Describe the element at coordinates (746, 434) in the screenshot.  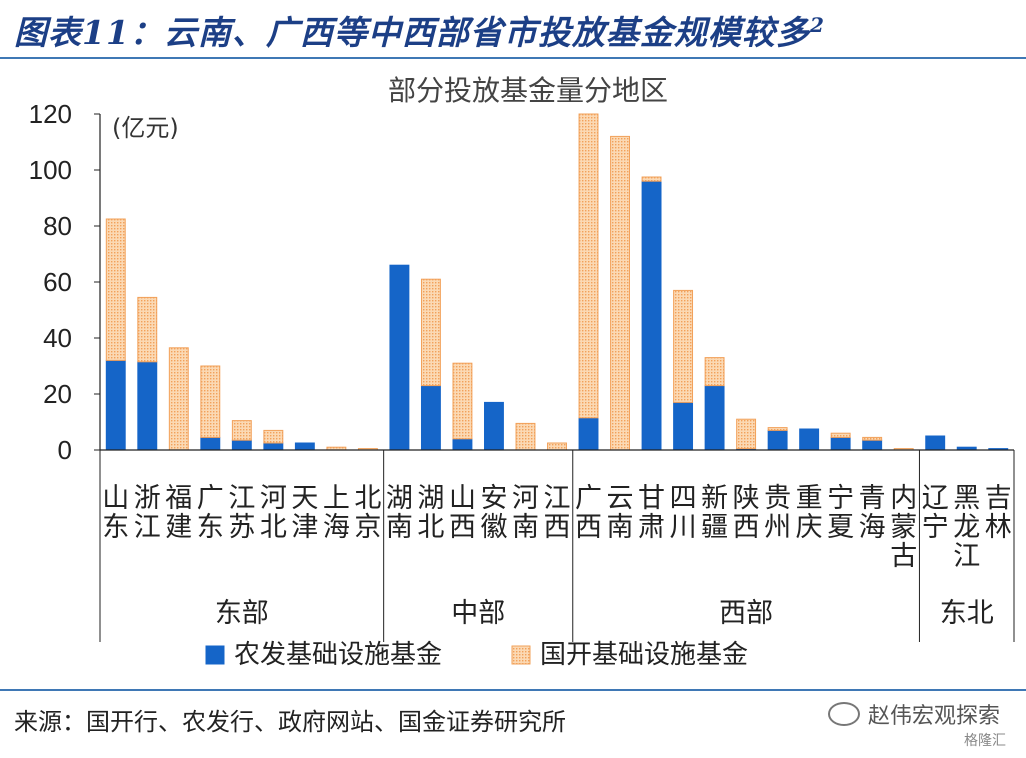
I see `bar-guokai-陕西` at that location.